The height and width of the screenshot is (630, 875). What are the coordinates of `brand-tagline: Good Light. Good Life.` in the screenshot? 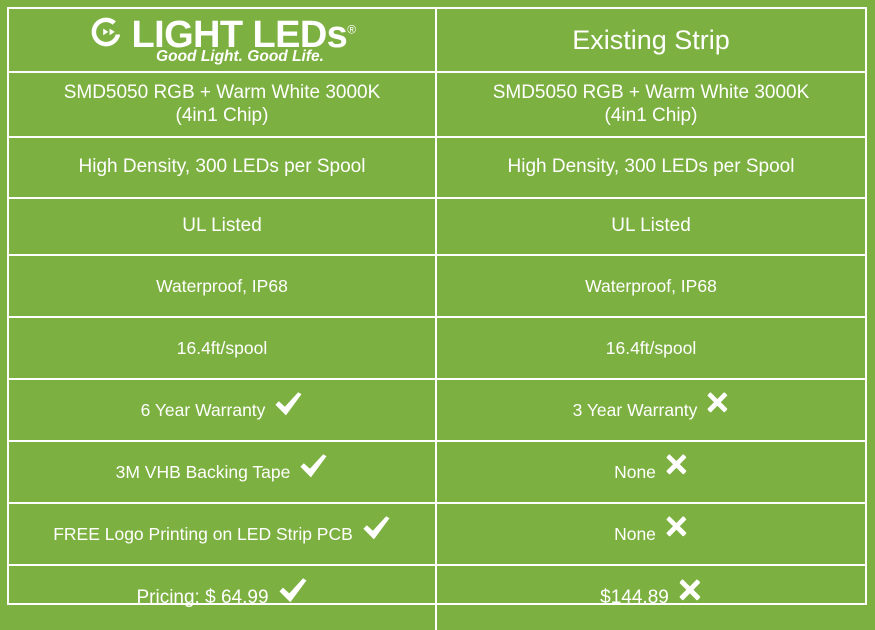 It's located at (240, 57).